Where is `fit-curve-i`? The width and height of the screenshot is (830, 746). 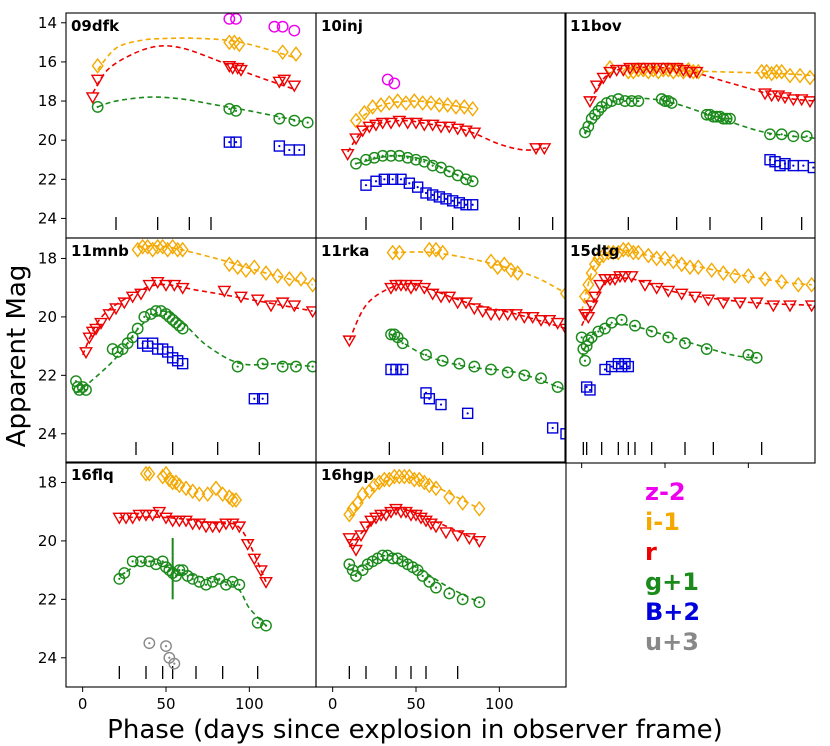 fit-curve-i is located at coordinates (197, 54).